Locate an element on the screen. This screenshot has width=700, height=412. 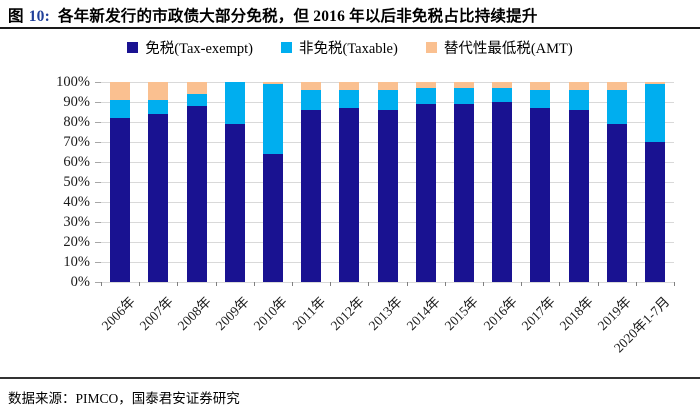
chart-legend: 免税(Tax-exempt) 非免税(Taxable) 替代性最低税(AMT) is located at coordinates (350, 47).